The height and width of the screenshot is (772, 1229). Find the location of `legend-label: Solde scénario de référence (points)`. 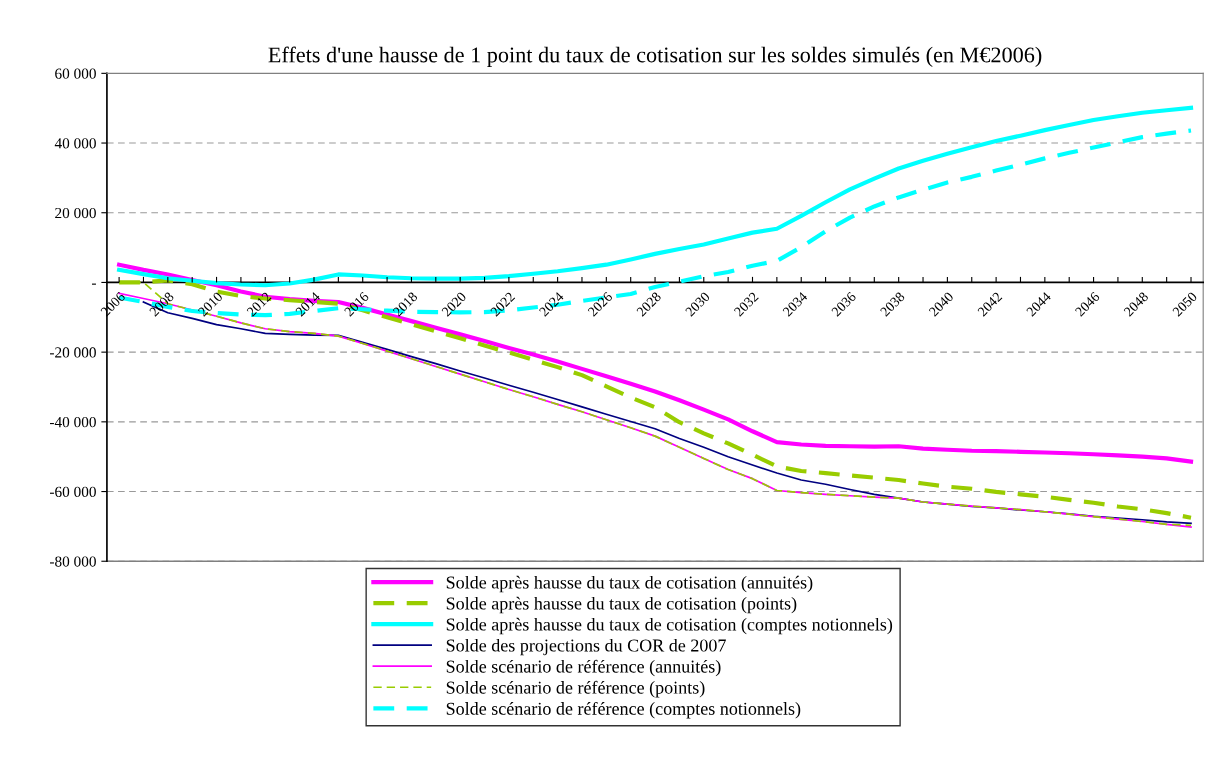

legend-label: Solde scénario de référence (points) is located at coordinates (575, 689).